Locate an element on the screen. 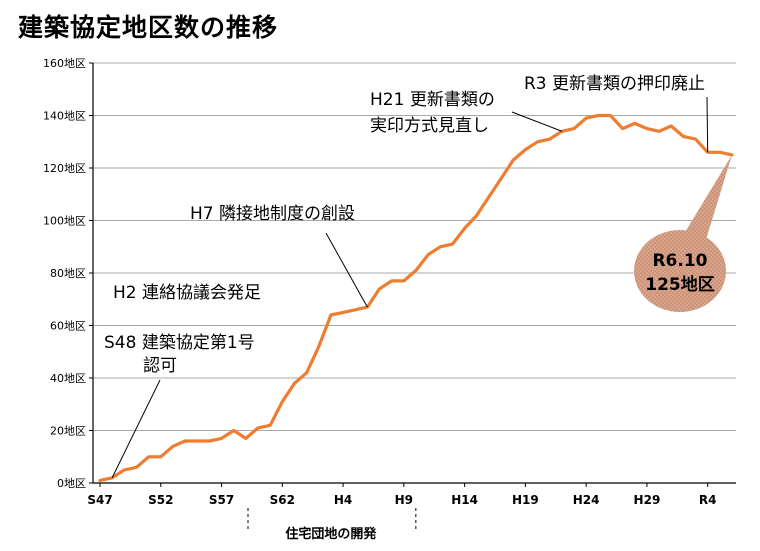 The image size is (760, 551). annotation-h21: H21 更新書類の is located at coordinates (432, 100).